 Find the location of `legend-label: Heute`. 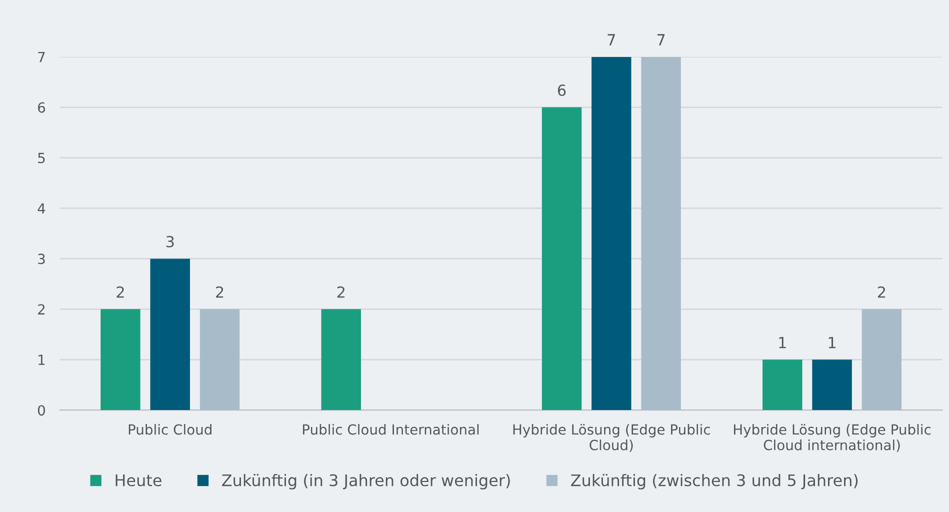

legend-label: Heute is located at coordinates (139, 480).